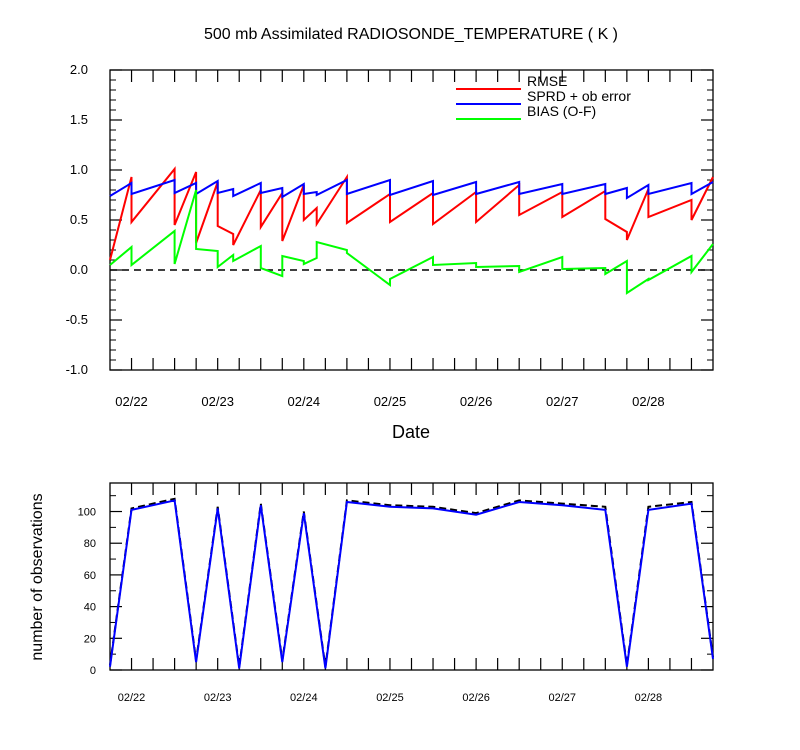 The width and height of the screenshot is (800, 750). What do you see at coordinates (411, 432) in the screenshot?
I see `x-axis-label: Date` at bounding box center [411, 432].